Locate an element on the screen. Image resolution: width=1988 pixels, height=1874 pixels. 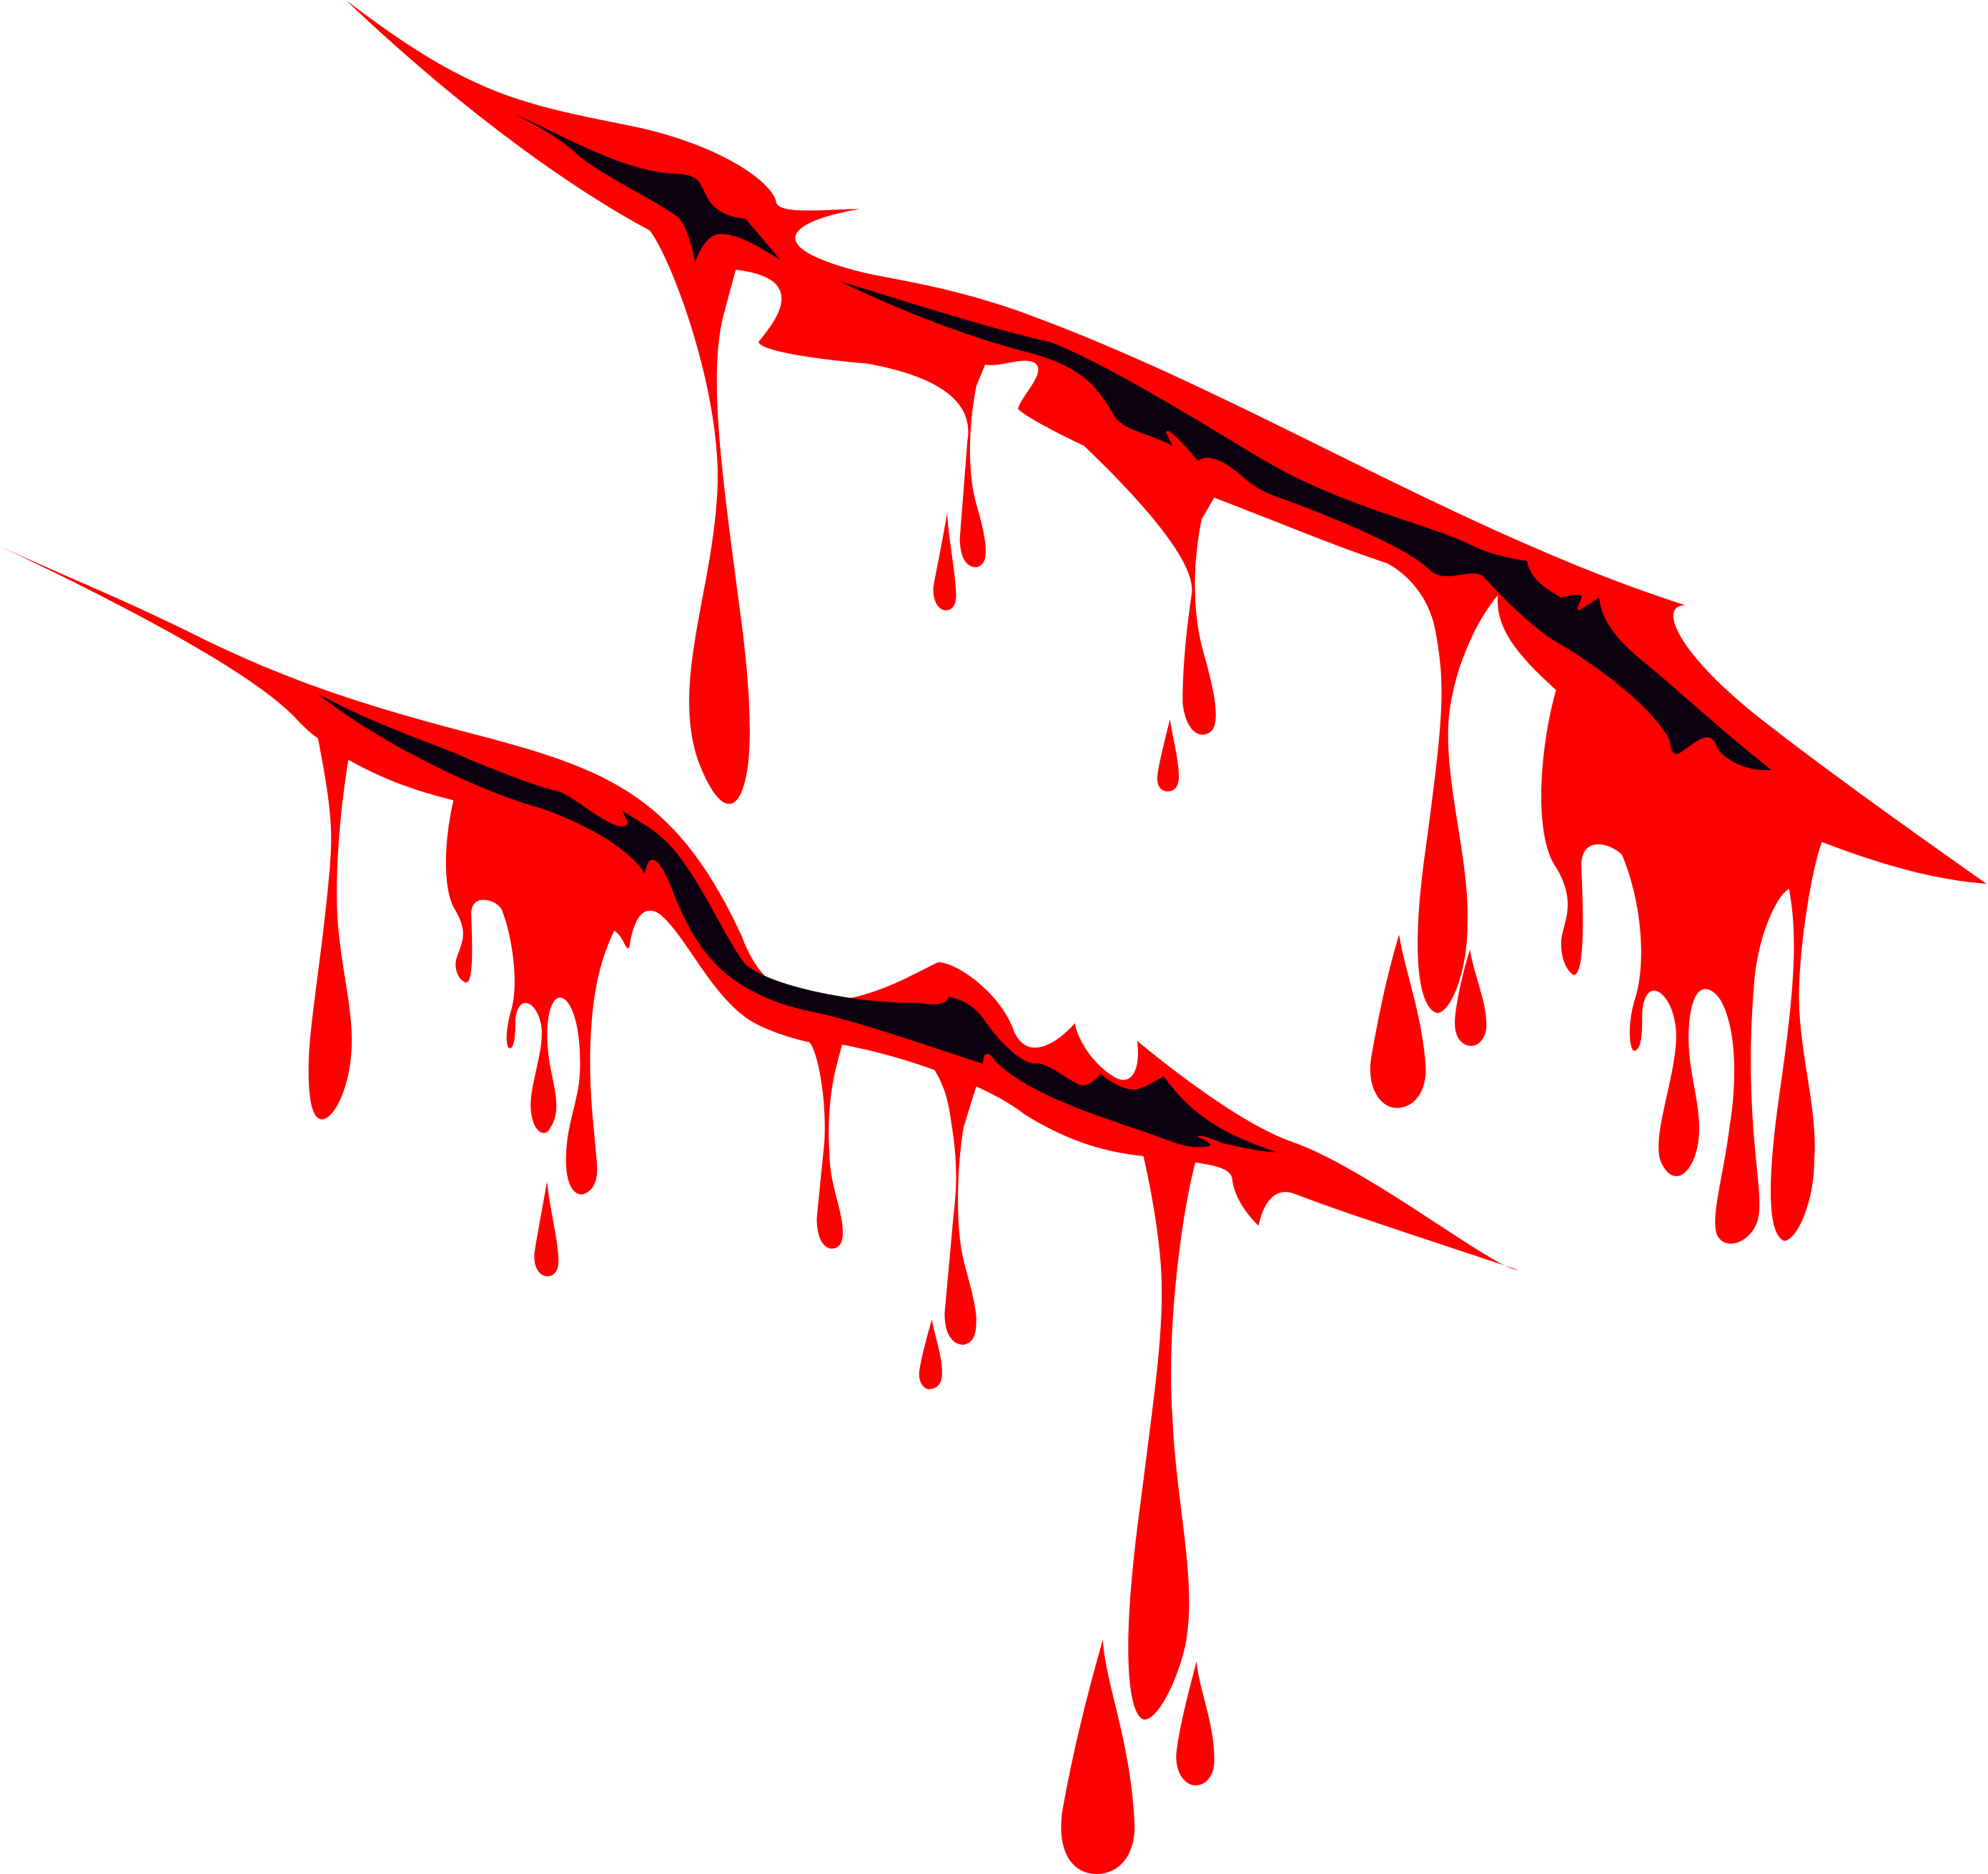
upper-wound-left is located at coordinates (648, 189).